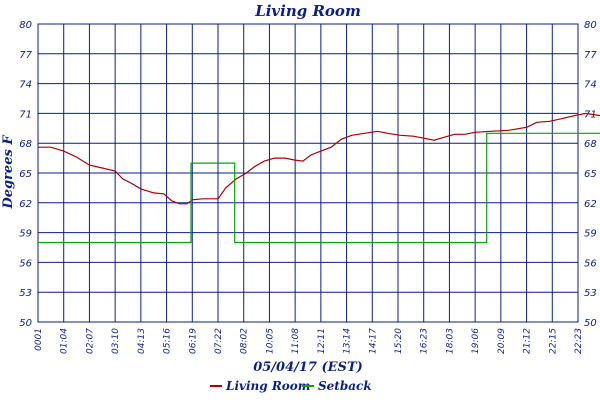 The image size is (600, 400). I want to click on chart-title: Living Room, so click(307, 11).